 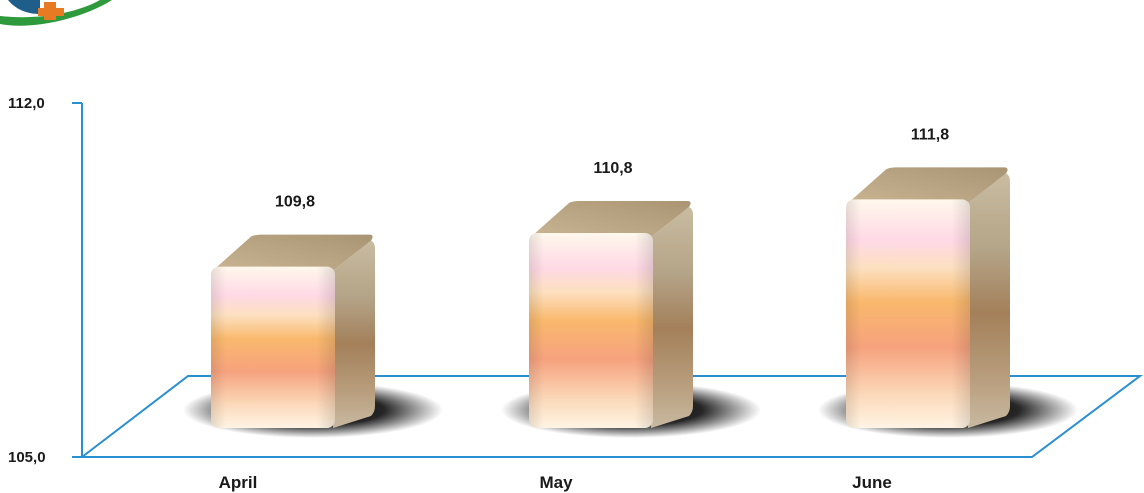 What do you see at coordinates (930, 134) in the screenshot?
I see `value-label-june: 111,8` at bounding box center [930, 134].